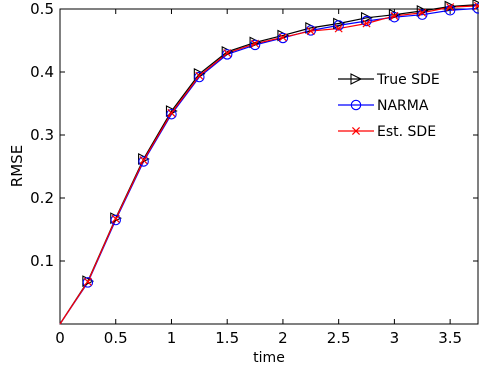 This screenshot has height=368, width=479. I want to click on x-tick-label: 0.5, so click(116, 338).